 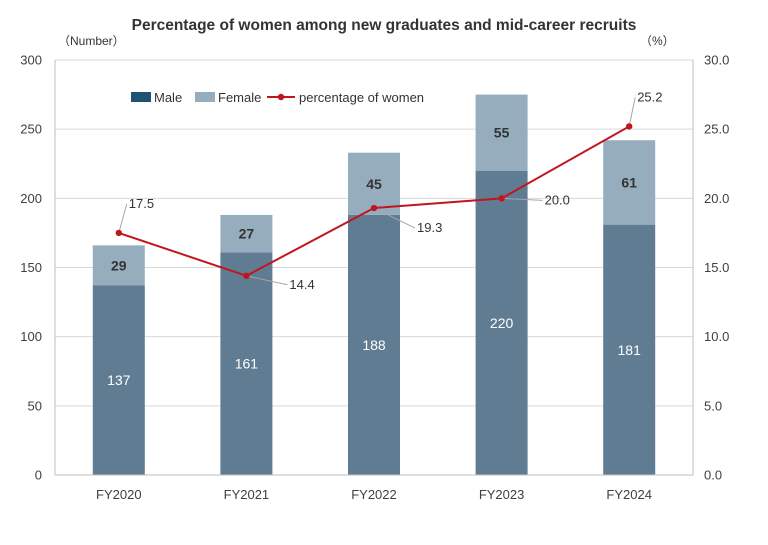 I want to click on y2-tick-label: 25.0, so click(x=716, y=129).